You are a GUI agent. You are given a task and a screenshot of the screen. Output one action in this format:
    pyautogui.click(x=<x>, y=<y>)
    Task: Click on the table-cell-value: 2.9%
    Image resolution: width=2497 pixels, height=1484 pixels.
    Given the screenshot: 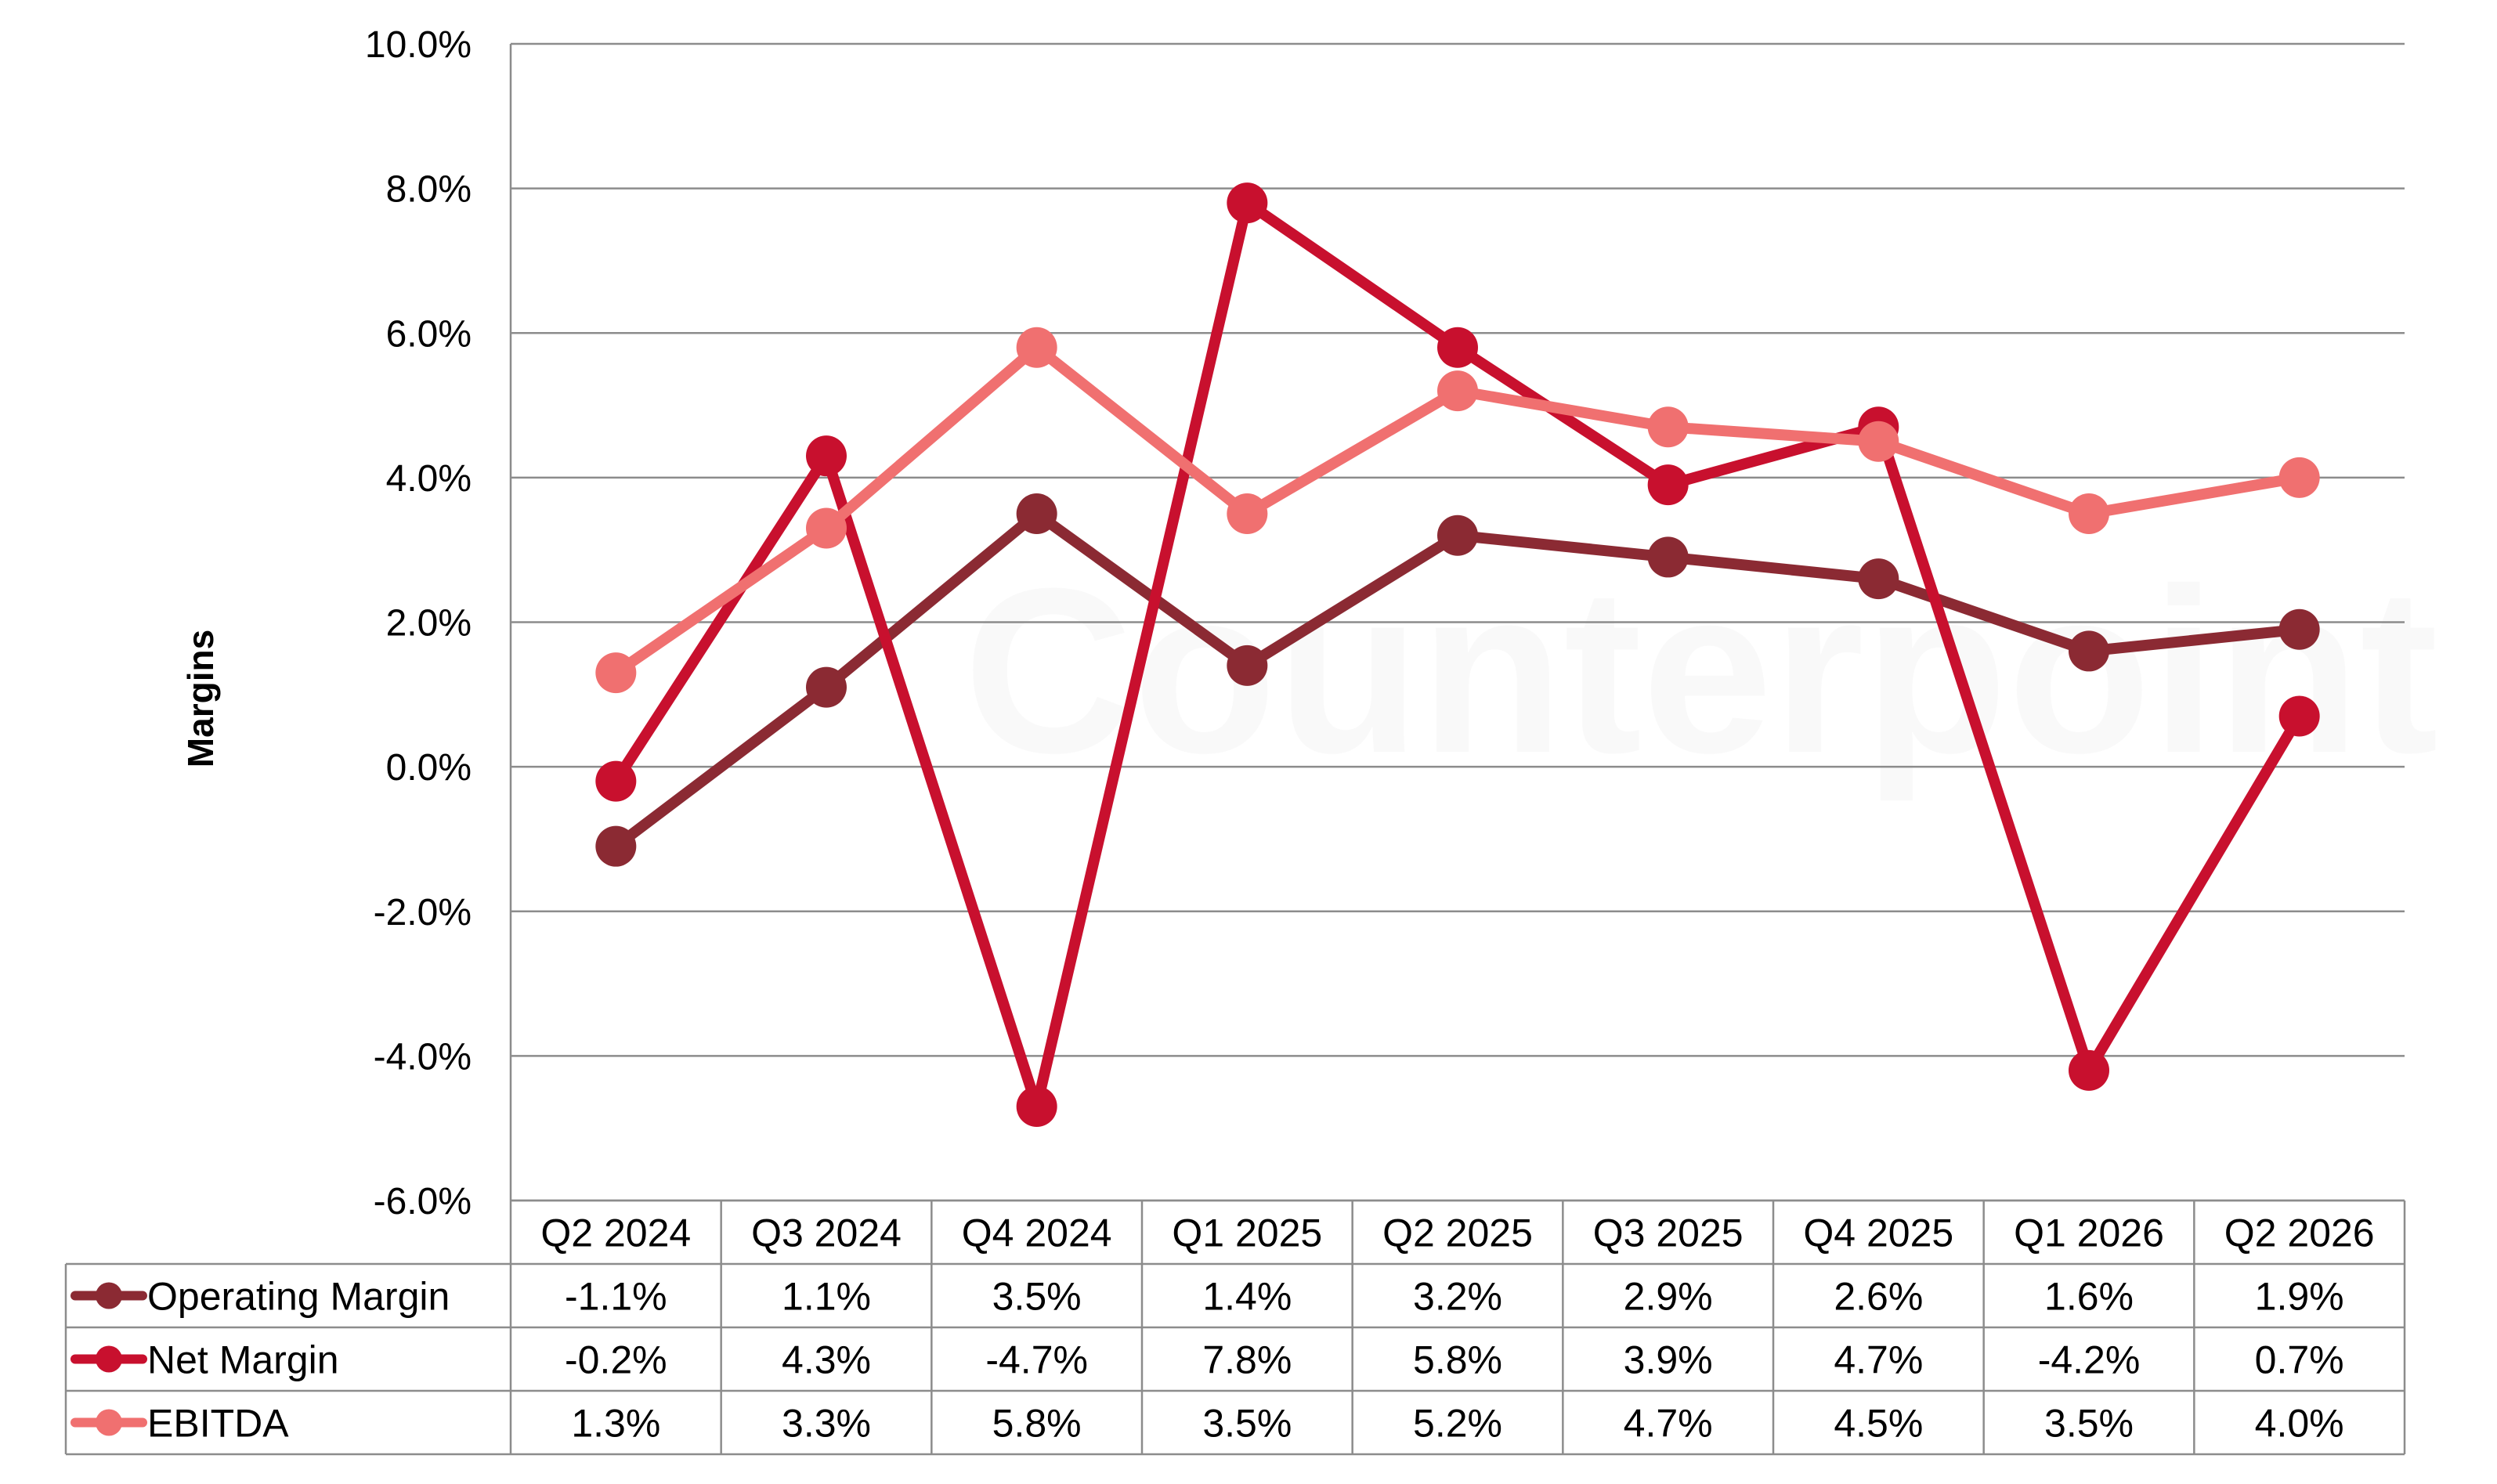 What is the action you would take?
    pyautogui.click(x=1669, y=1297)
    